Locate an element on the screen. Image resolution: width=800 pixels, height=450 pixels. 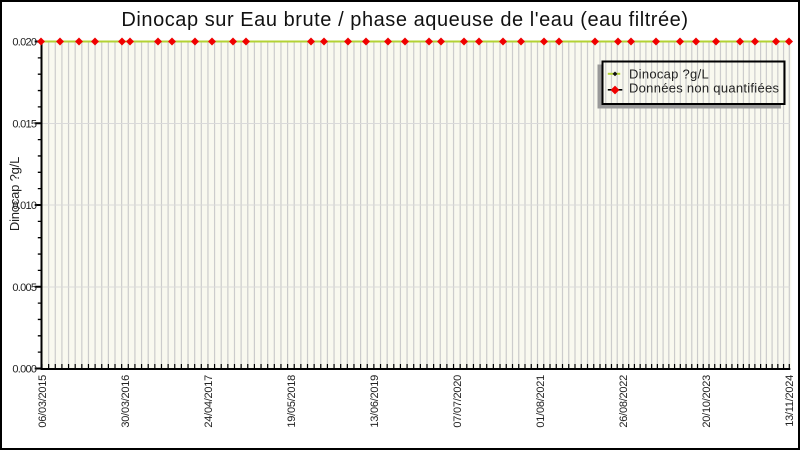
svg-text: 24/04/2017 is located at coordinates (209, 401).